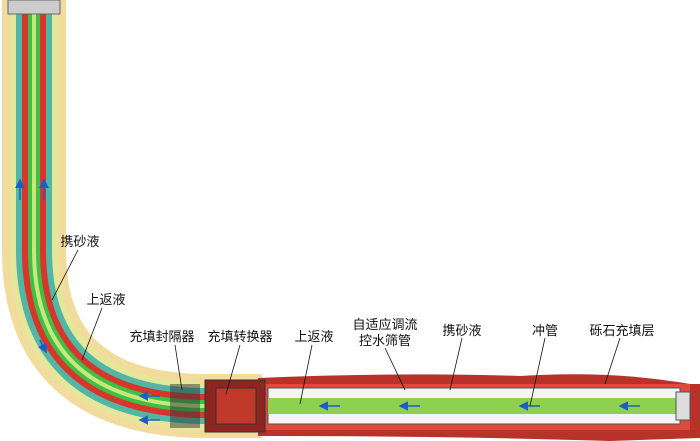 The width and height of the screenshot is (700, 441). Describe the element at coordinates (621, 331) in the screenshot. I see `label: 砾石充填层` at that location.